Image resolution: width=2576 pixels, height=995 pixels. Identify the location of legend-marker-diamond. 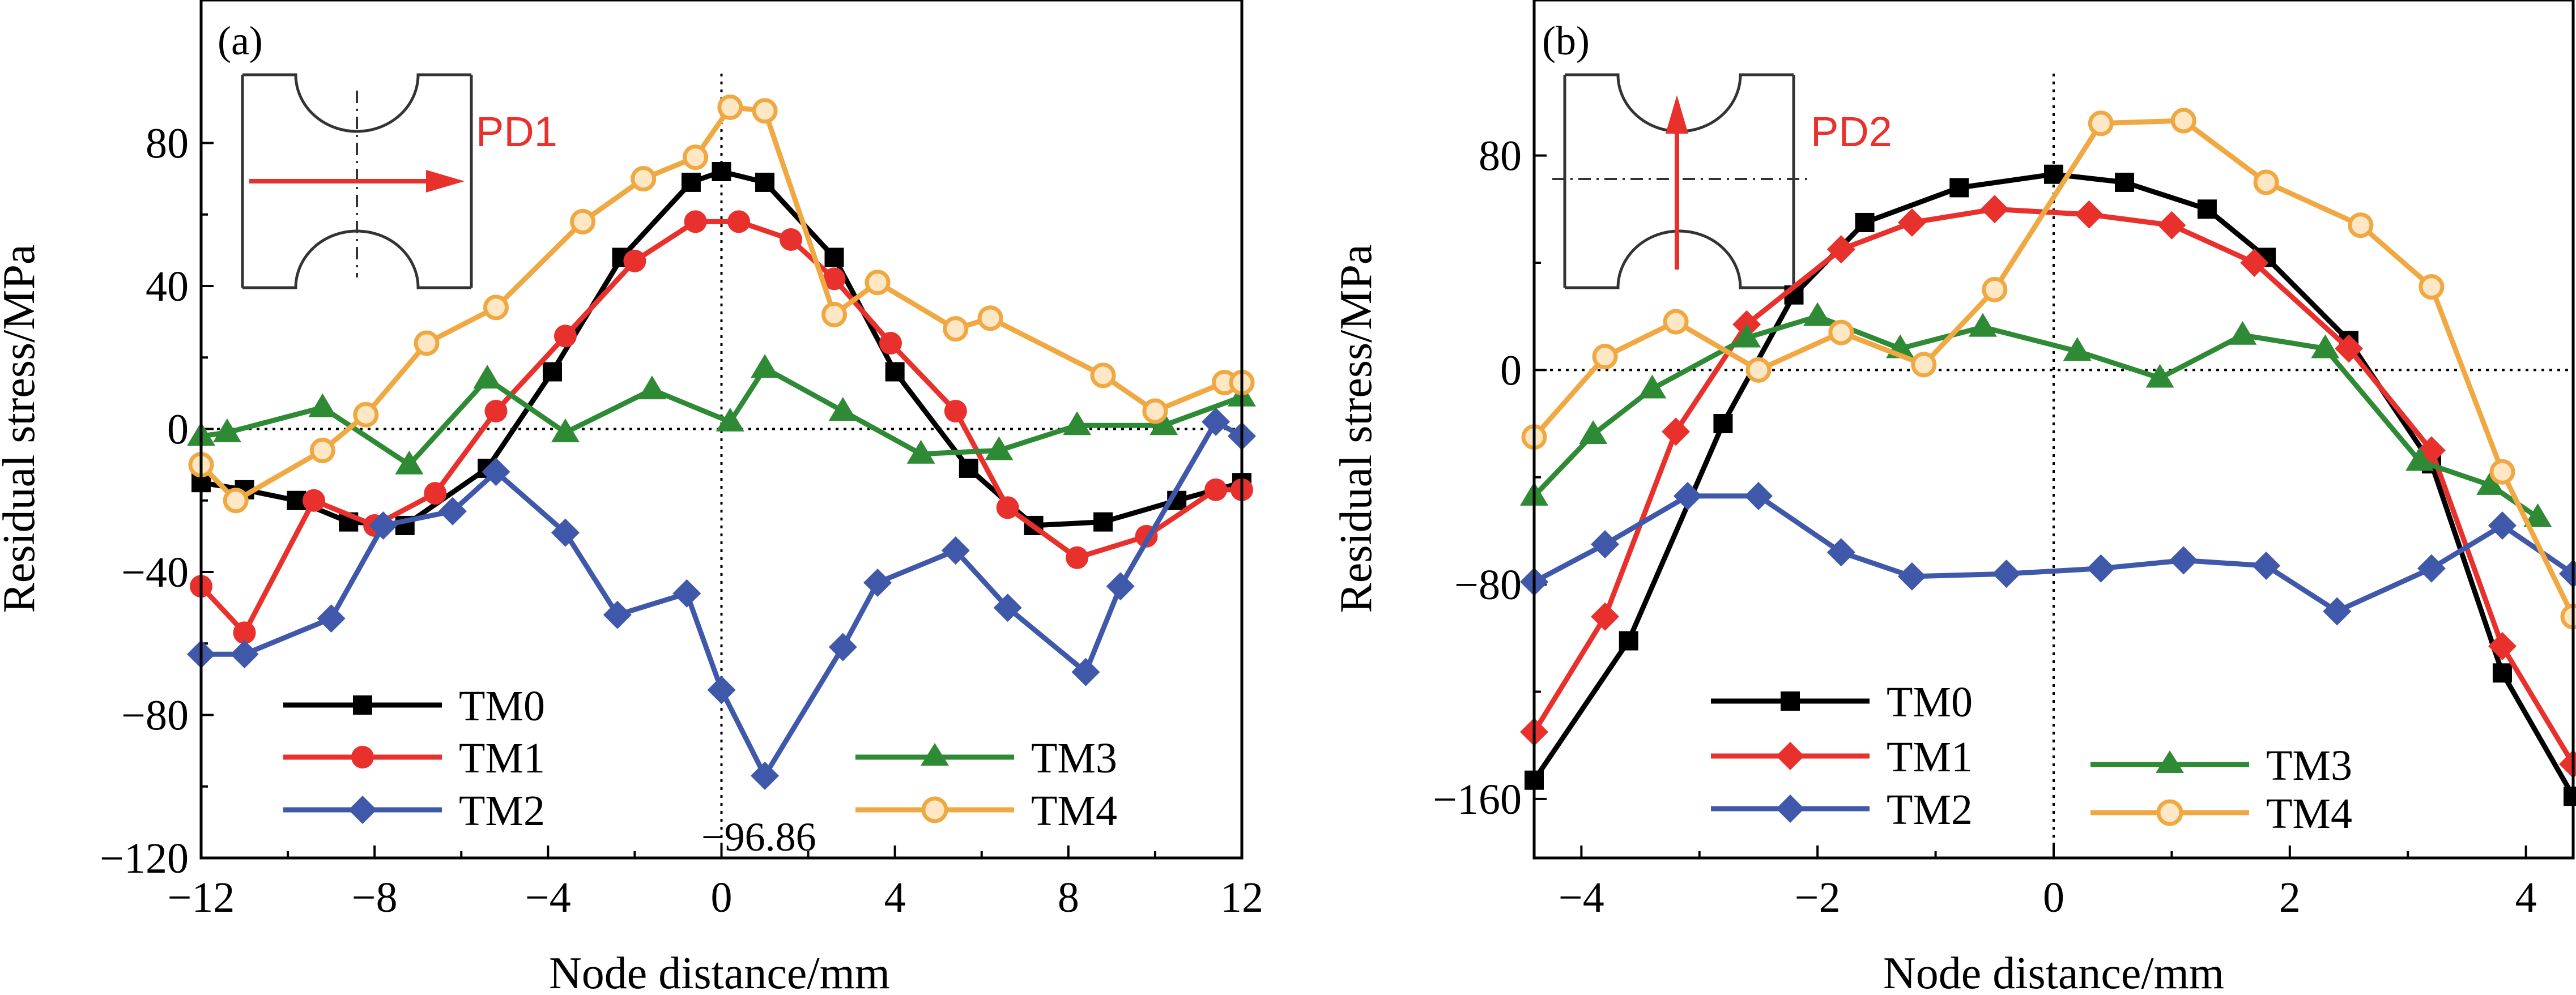
(1790, 756).